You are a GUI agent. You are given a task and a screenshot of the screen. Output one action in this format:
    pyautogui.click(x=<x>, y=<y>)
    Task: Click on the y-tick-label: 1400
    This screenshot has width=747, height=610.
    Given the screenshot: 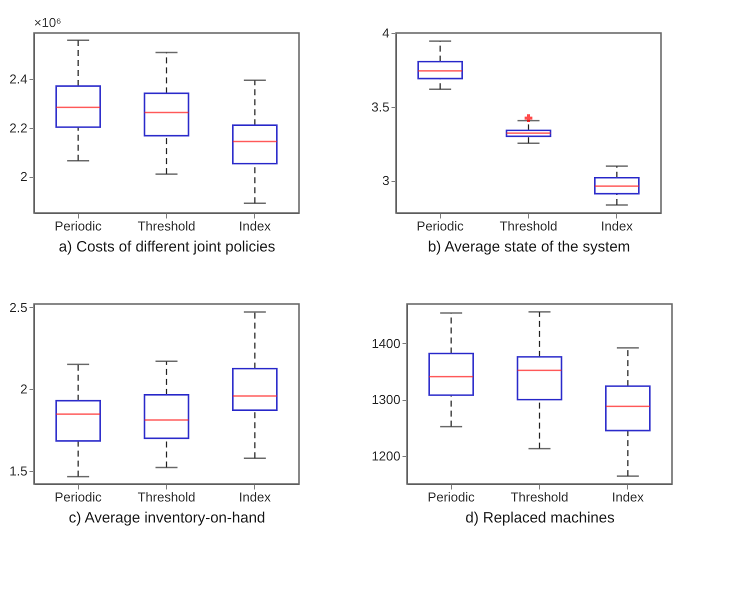 What is the action you would take?
    pyautogui.click(x=386, y=343)
    